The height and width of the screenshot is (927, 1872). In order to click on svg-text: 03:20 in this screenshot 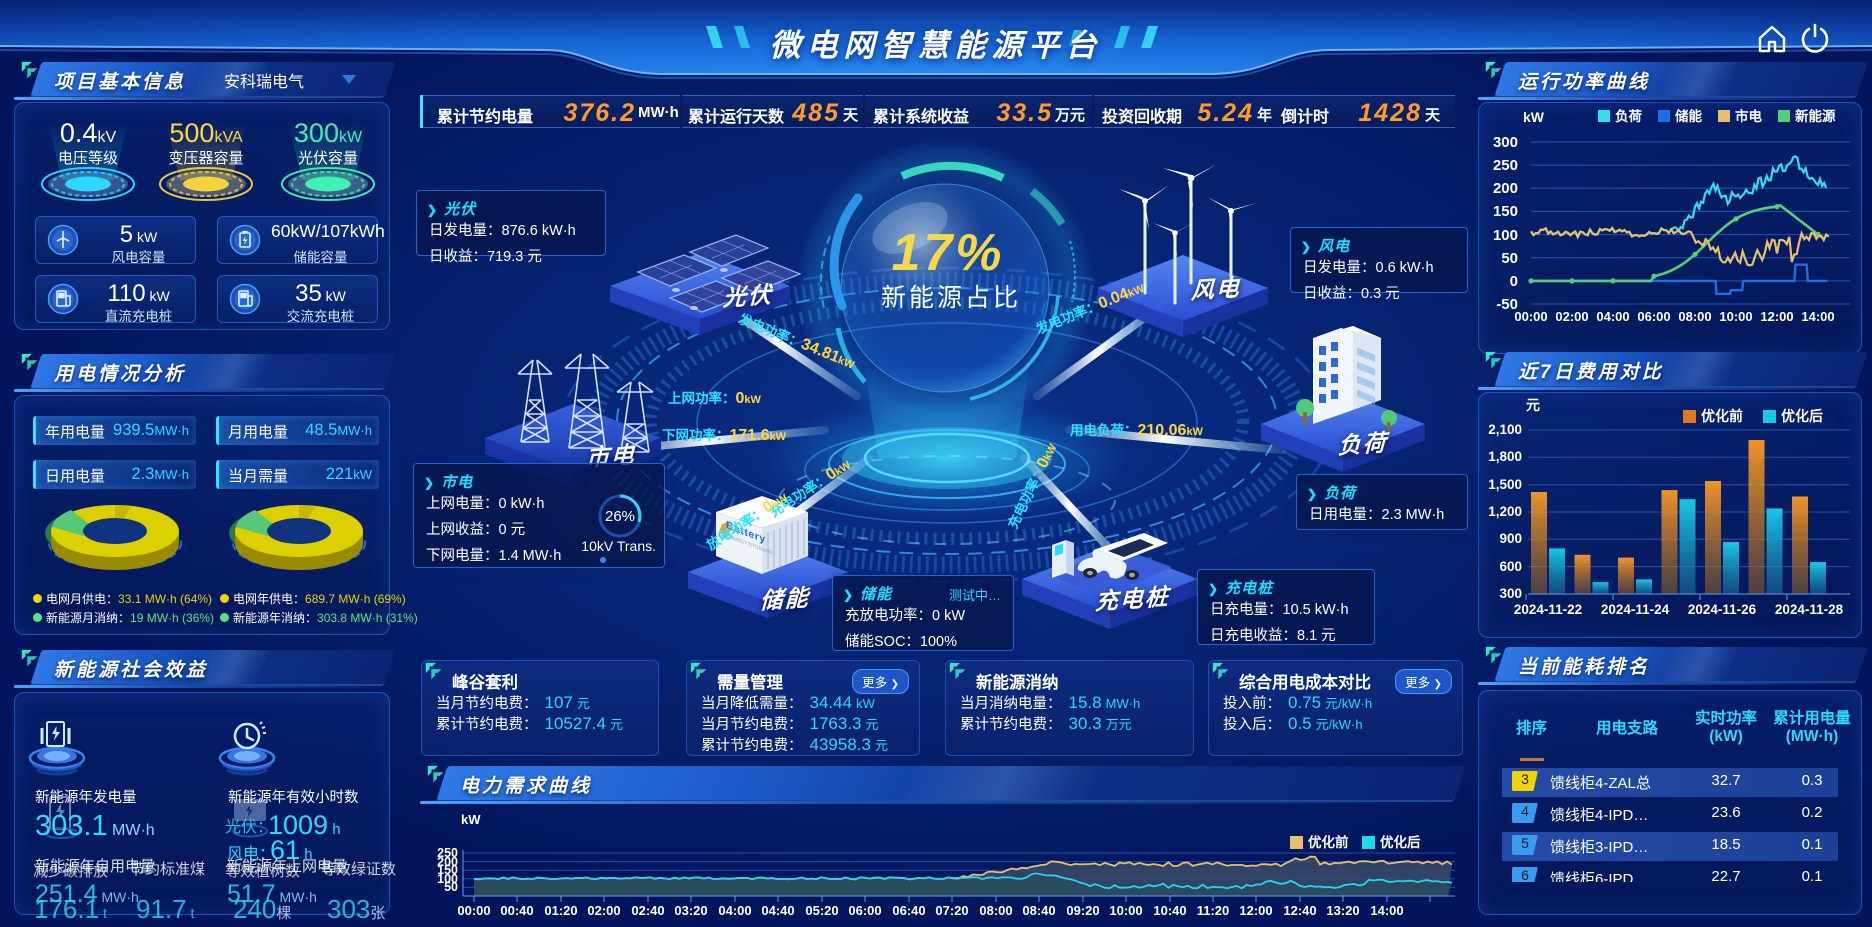, I will do `click(690, 910)`.